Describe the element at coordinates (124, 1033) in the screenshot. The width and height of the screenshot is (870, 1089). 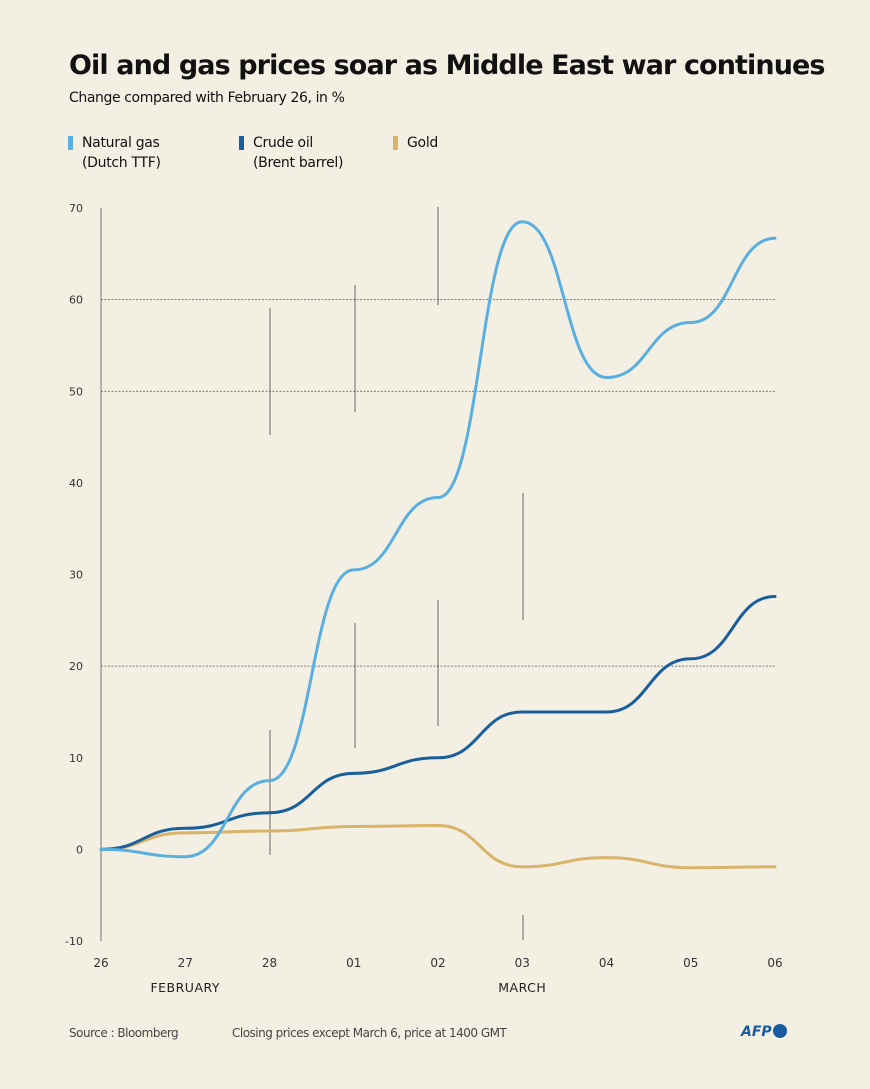
I see `source-note: Source : Bloomberg` at that location.